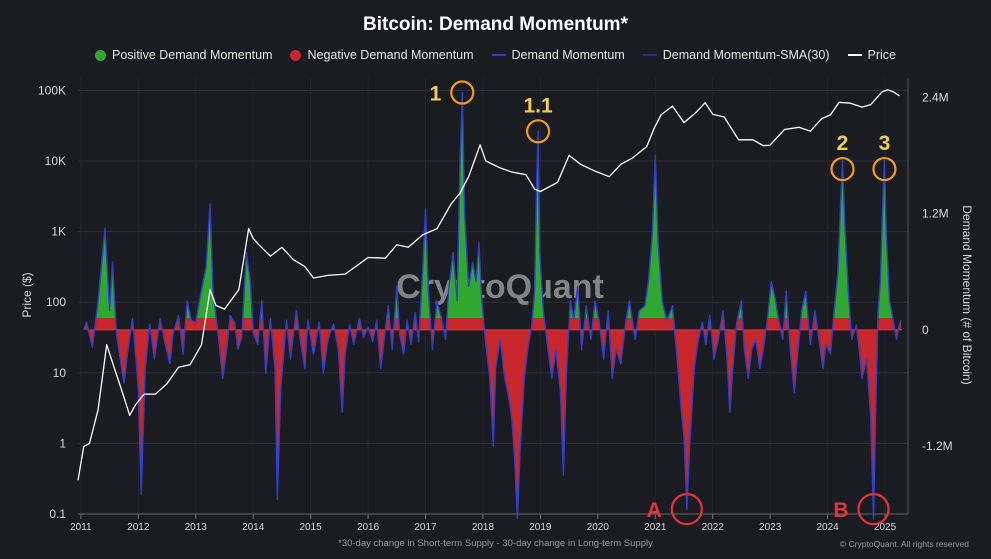 This screenshot has height=559, width=991. I want to click on annotation-label: A, so click(654, 510).